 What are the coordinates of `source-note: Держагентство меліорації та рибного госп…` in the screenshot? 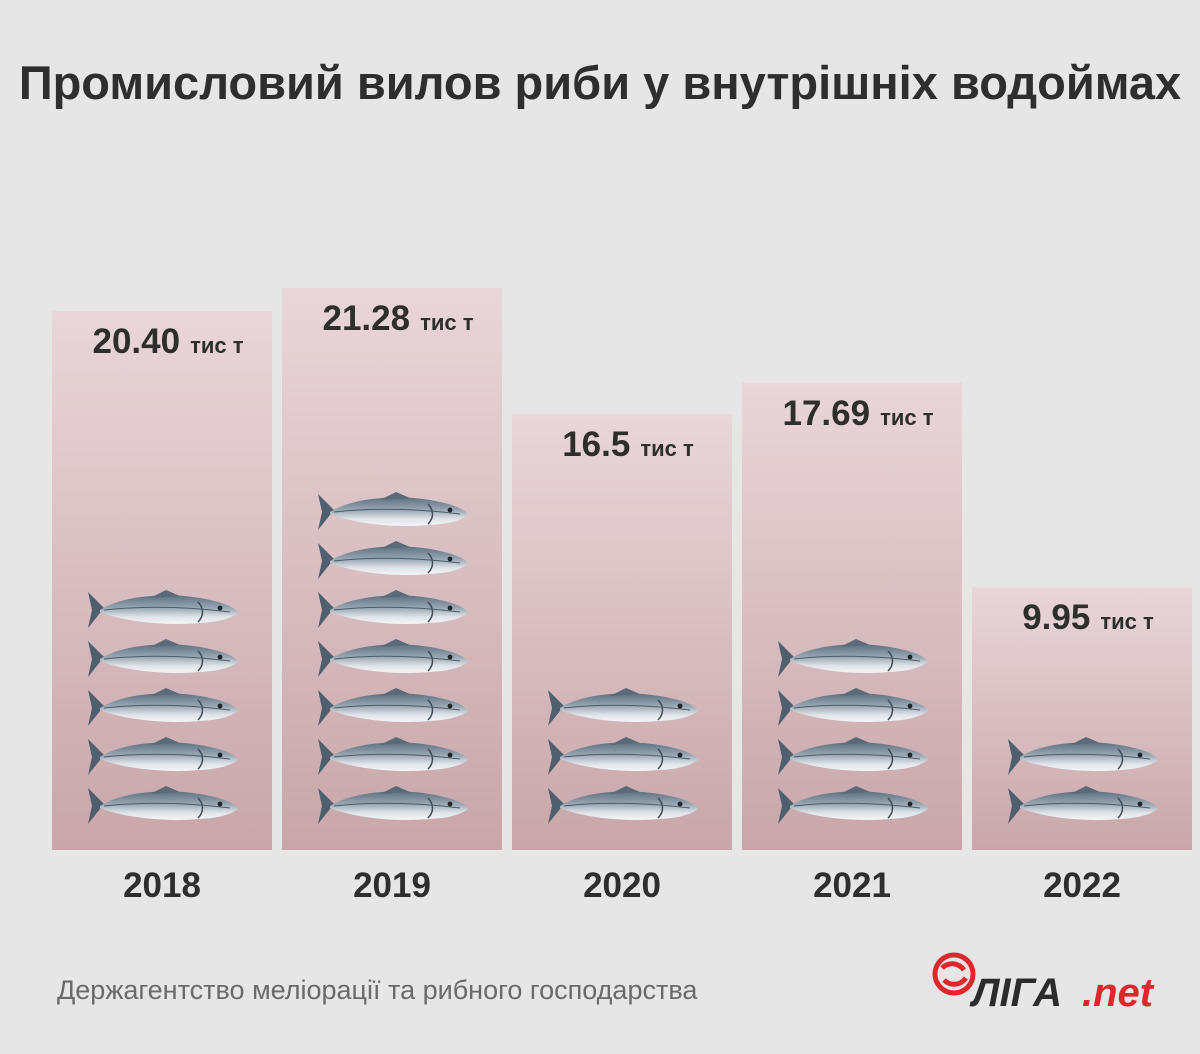 It's located at (377, 990).